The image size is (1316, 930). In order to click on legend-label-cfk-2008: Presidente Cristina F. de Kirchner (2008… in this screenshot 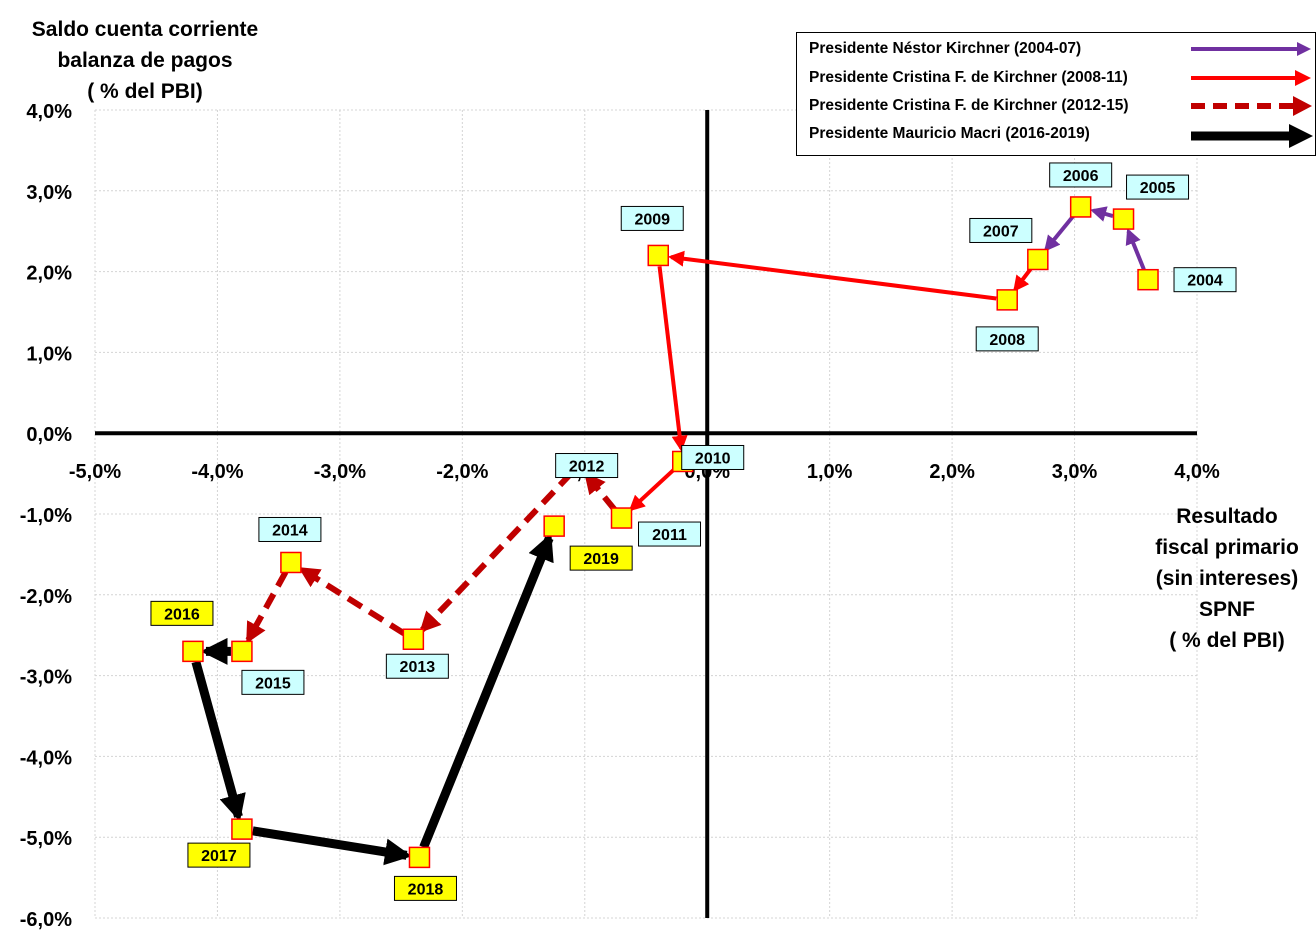, I will do `click(968, 77)`.